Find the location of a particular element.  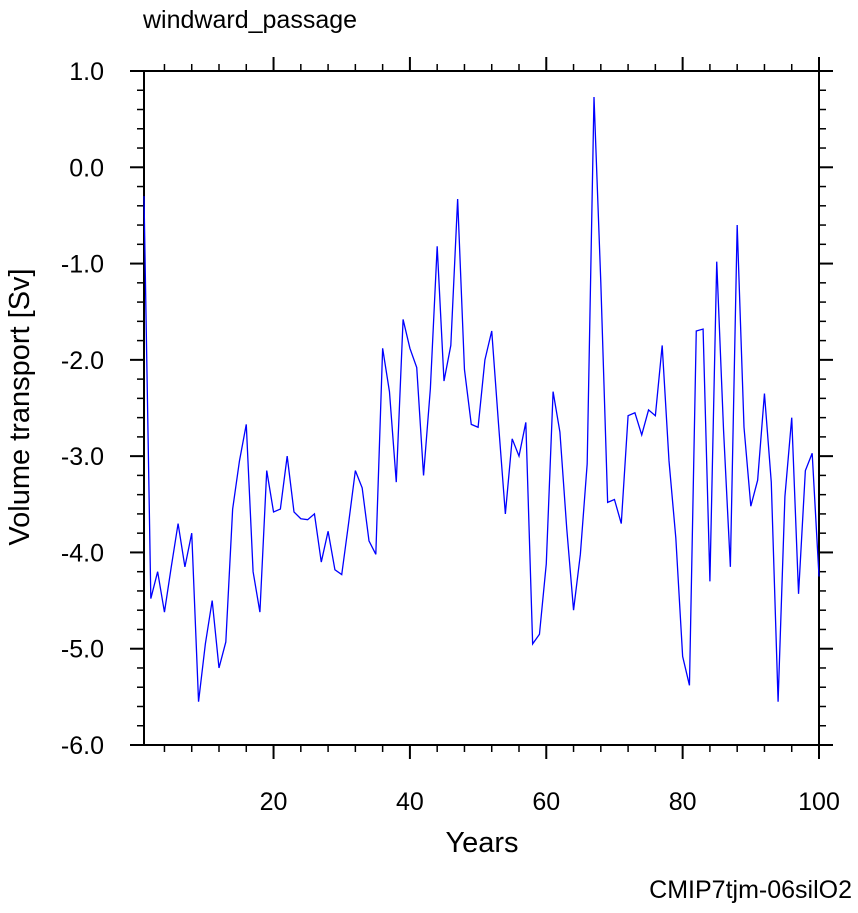

y-tick-label: -6.0 is located at coordinates (82, 746).